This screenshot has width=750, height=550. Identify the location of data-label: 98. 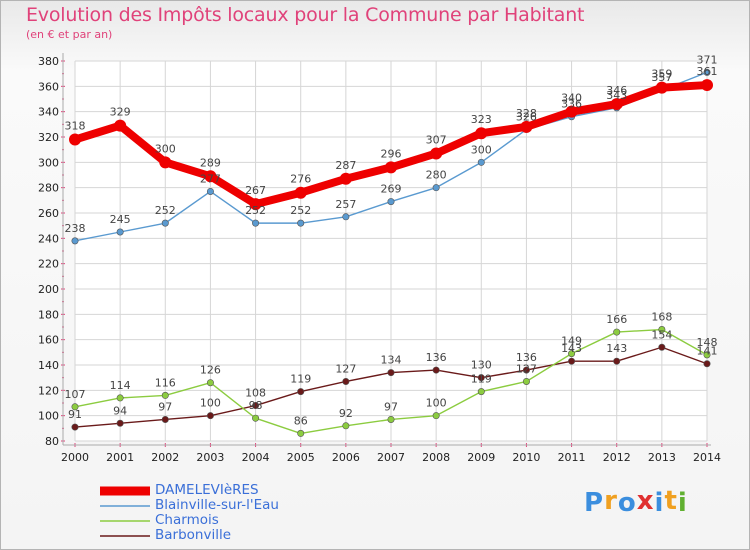
(256, 405).